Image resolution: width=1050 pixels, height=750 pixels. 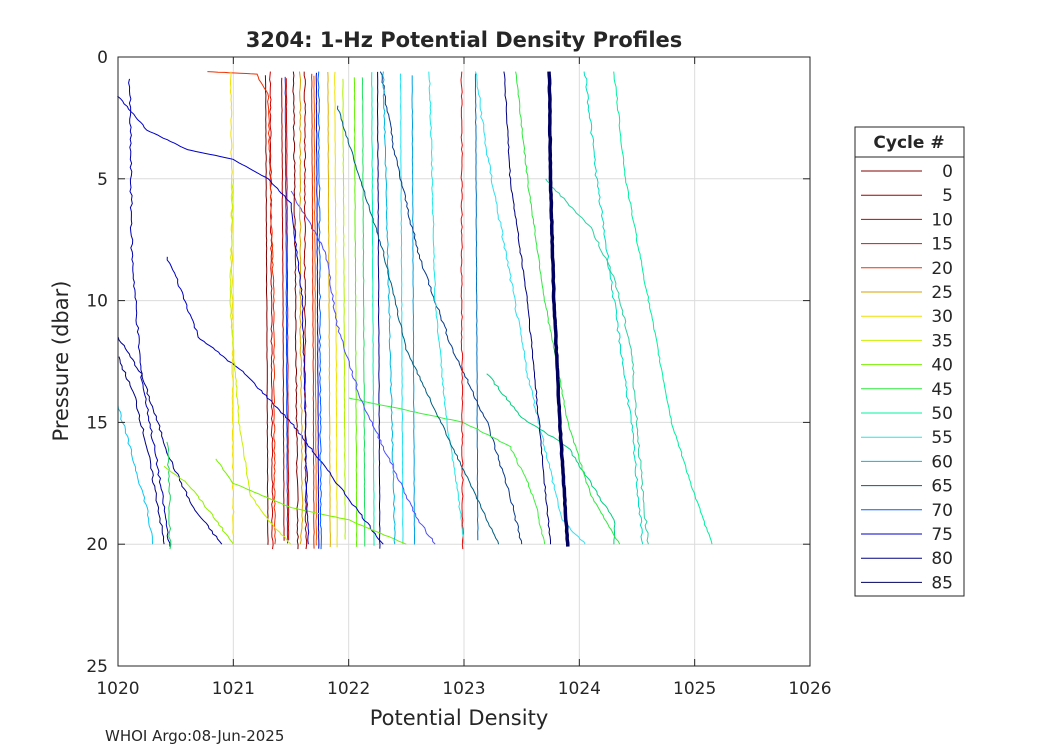 What do you see at coordinates (233, 689) in the screenshot?
I see `x-tick-label: 1021` at bounding box center [233, 689].